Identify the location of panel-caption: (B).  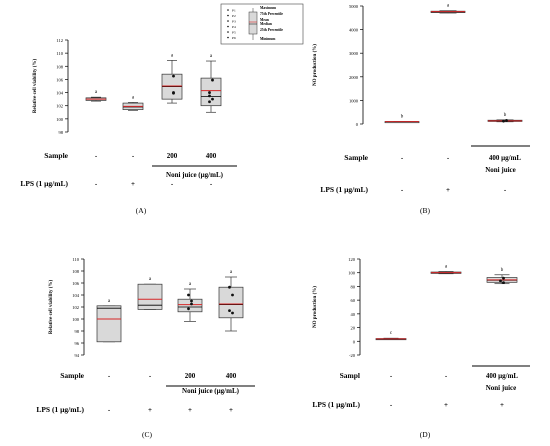
(425, 210).